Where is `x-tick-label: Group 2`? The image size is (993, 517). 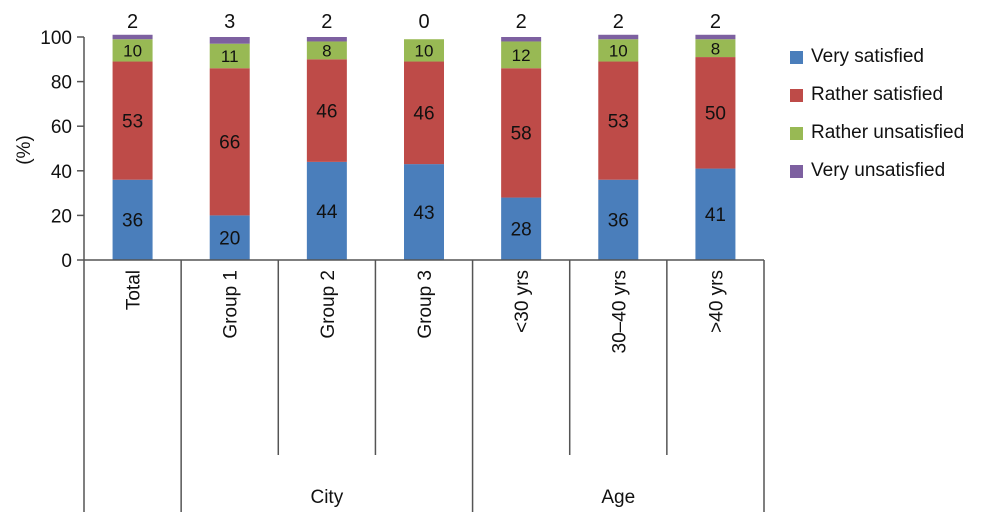 x-tick-label: Group 2 is located at coordinates (328, 304).